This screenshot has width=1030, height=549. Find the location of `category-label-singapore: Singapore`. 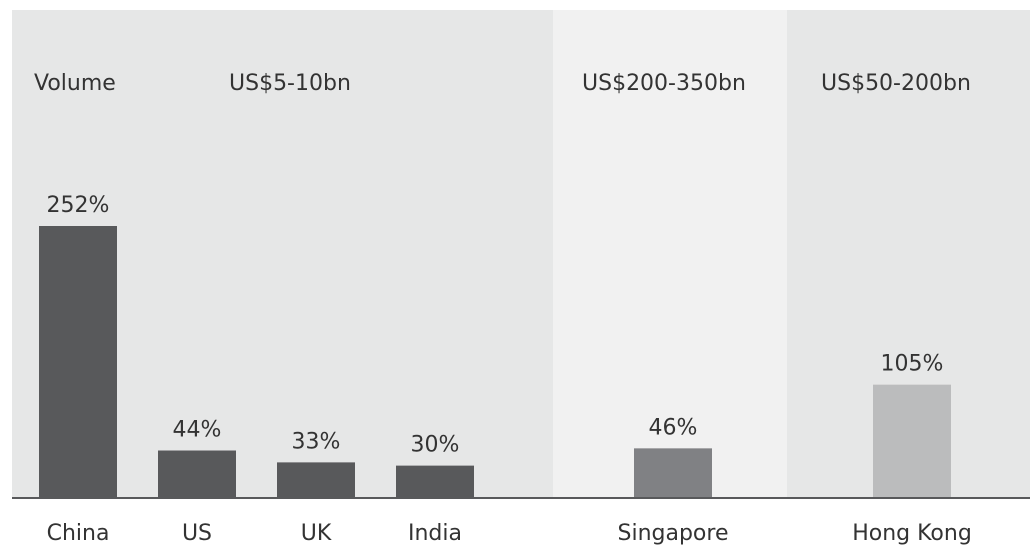

category-label-singapore: Singapore is located at coordinates (673, 533).